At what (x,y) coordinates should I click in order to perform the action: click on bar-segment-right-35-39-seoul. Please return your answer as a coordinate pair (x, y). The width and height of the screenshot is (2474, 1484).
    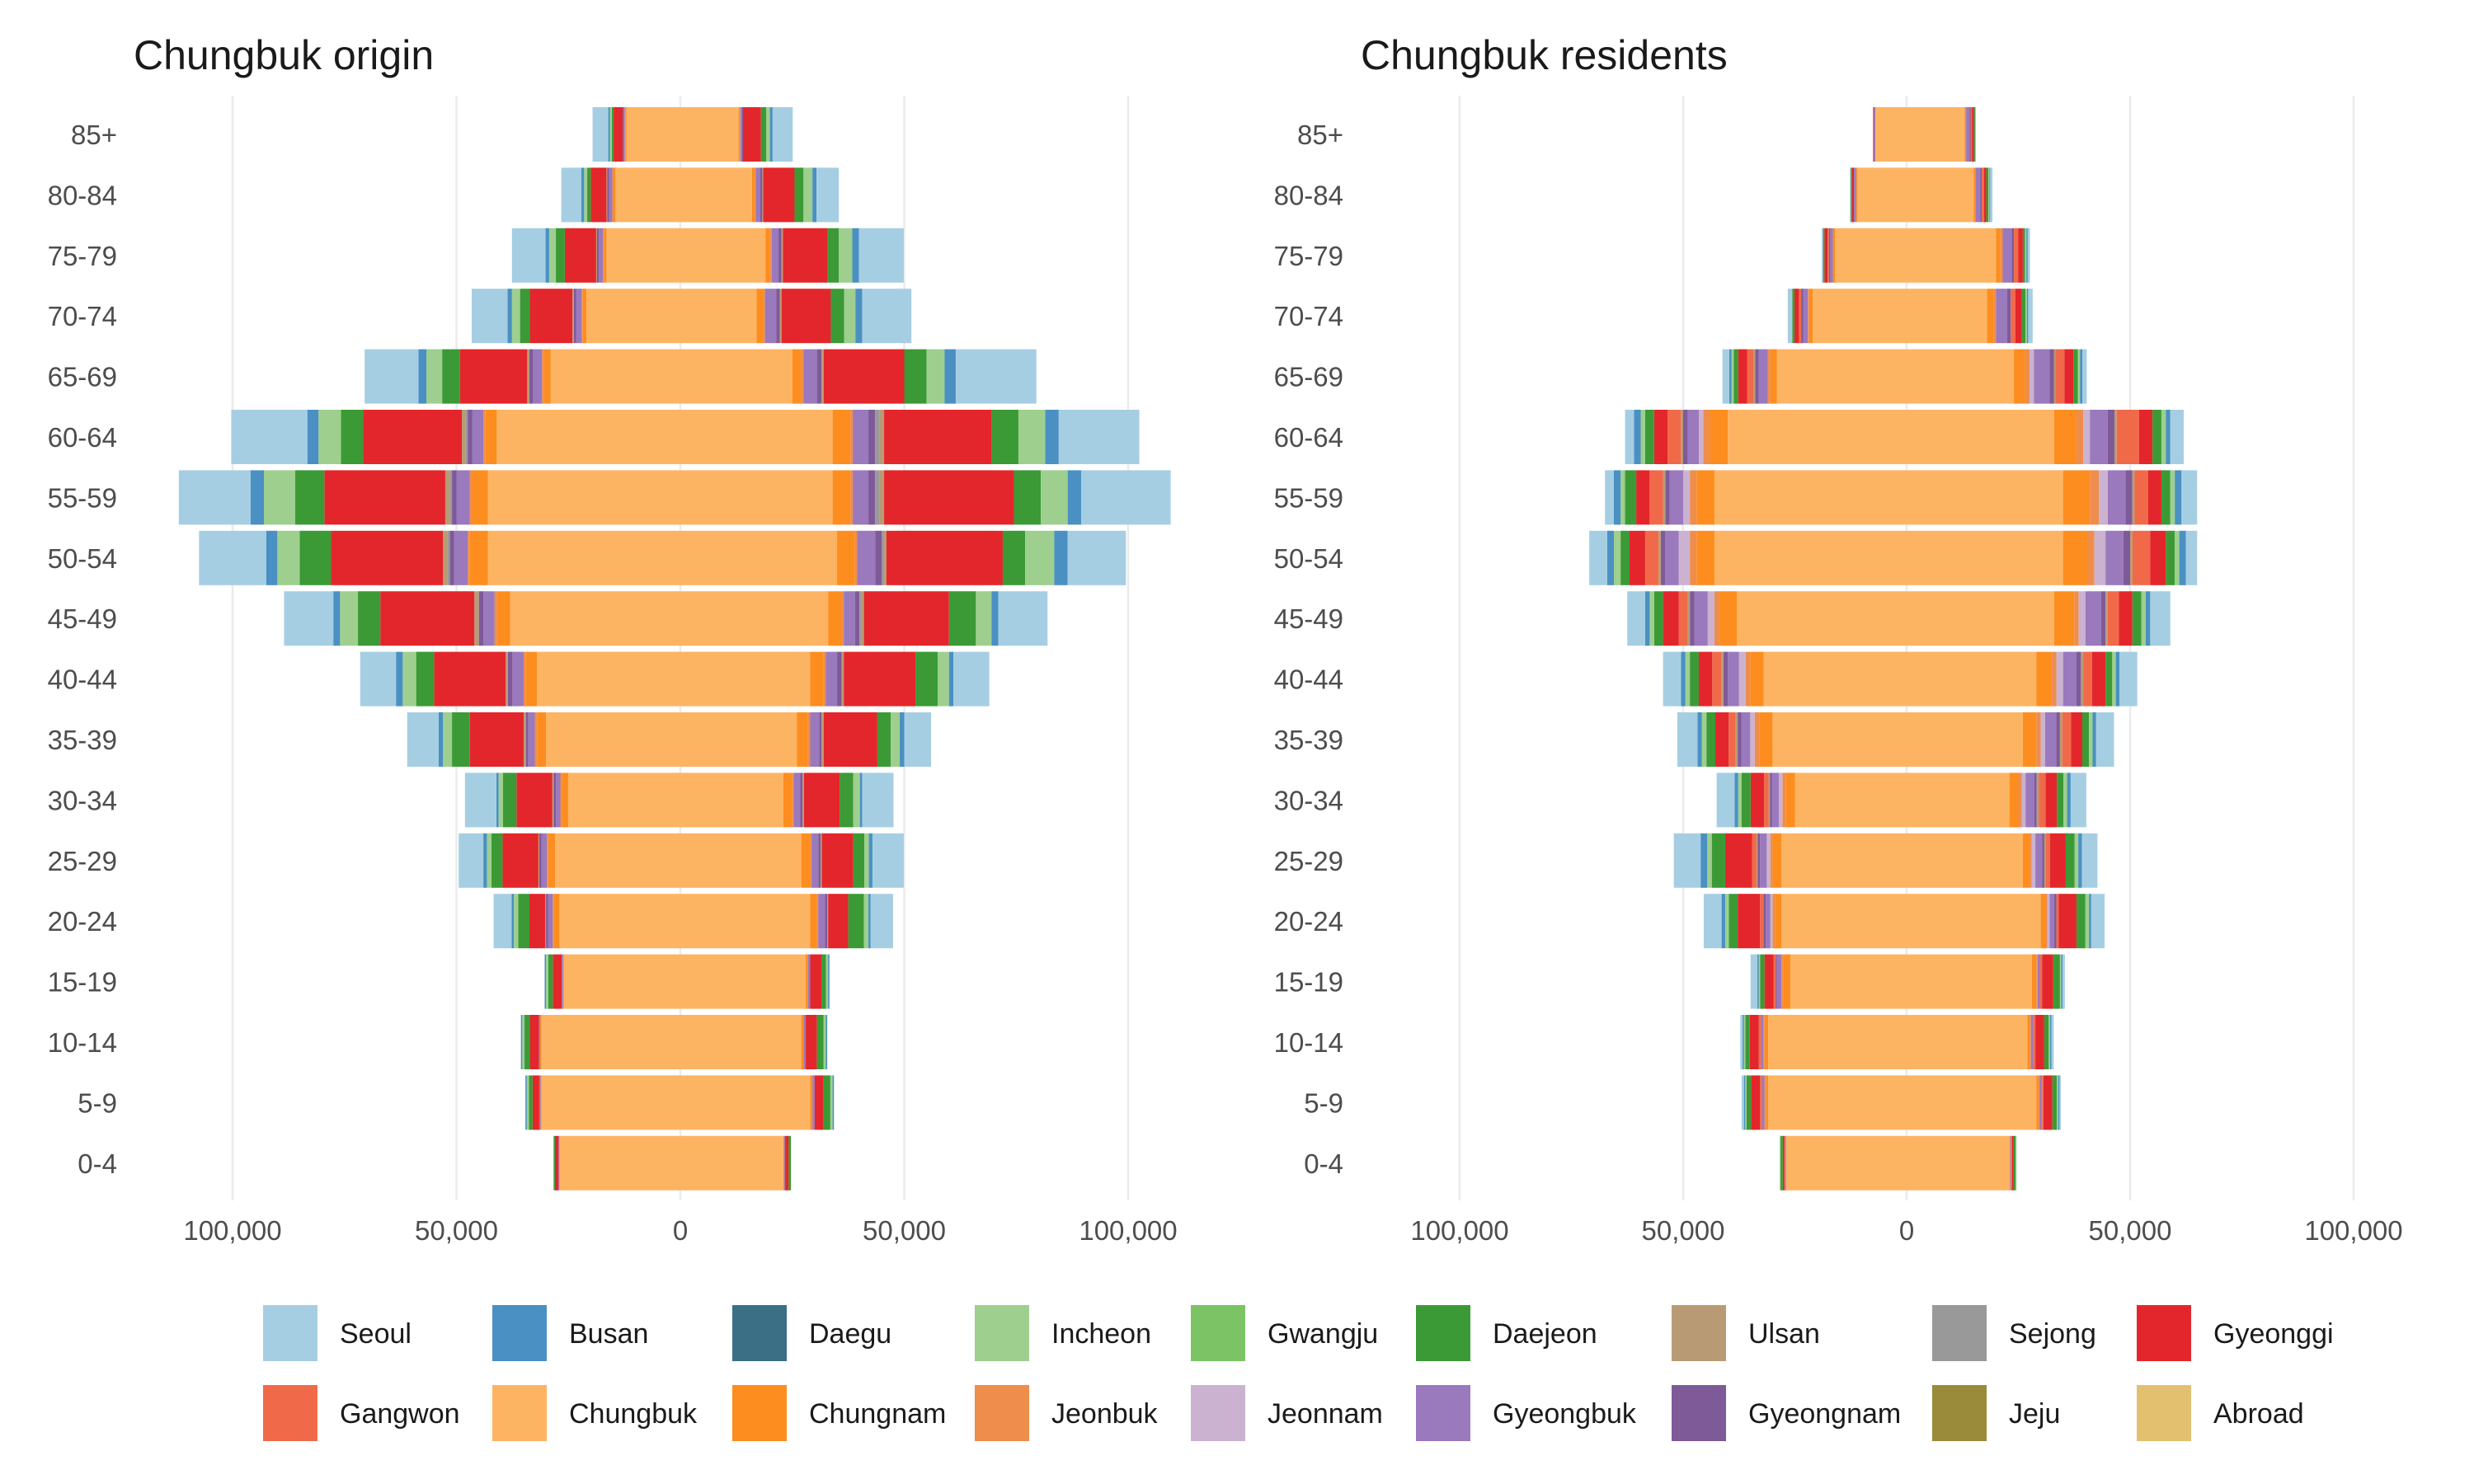
    Looking at the image, I should click on (918, 739).